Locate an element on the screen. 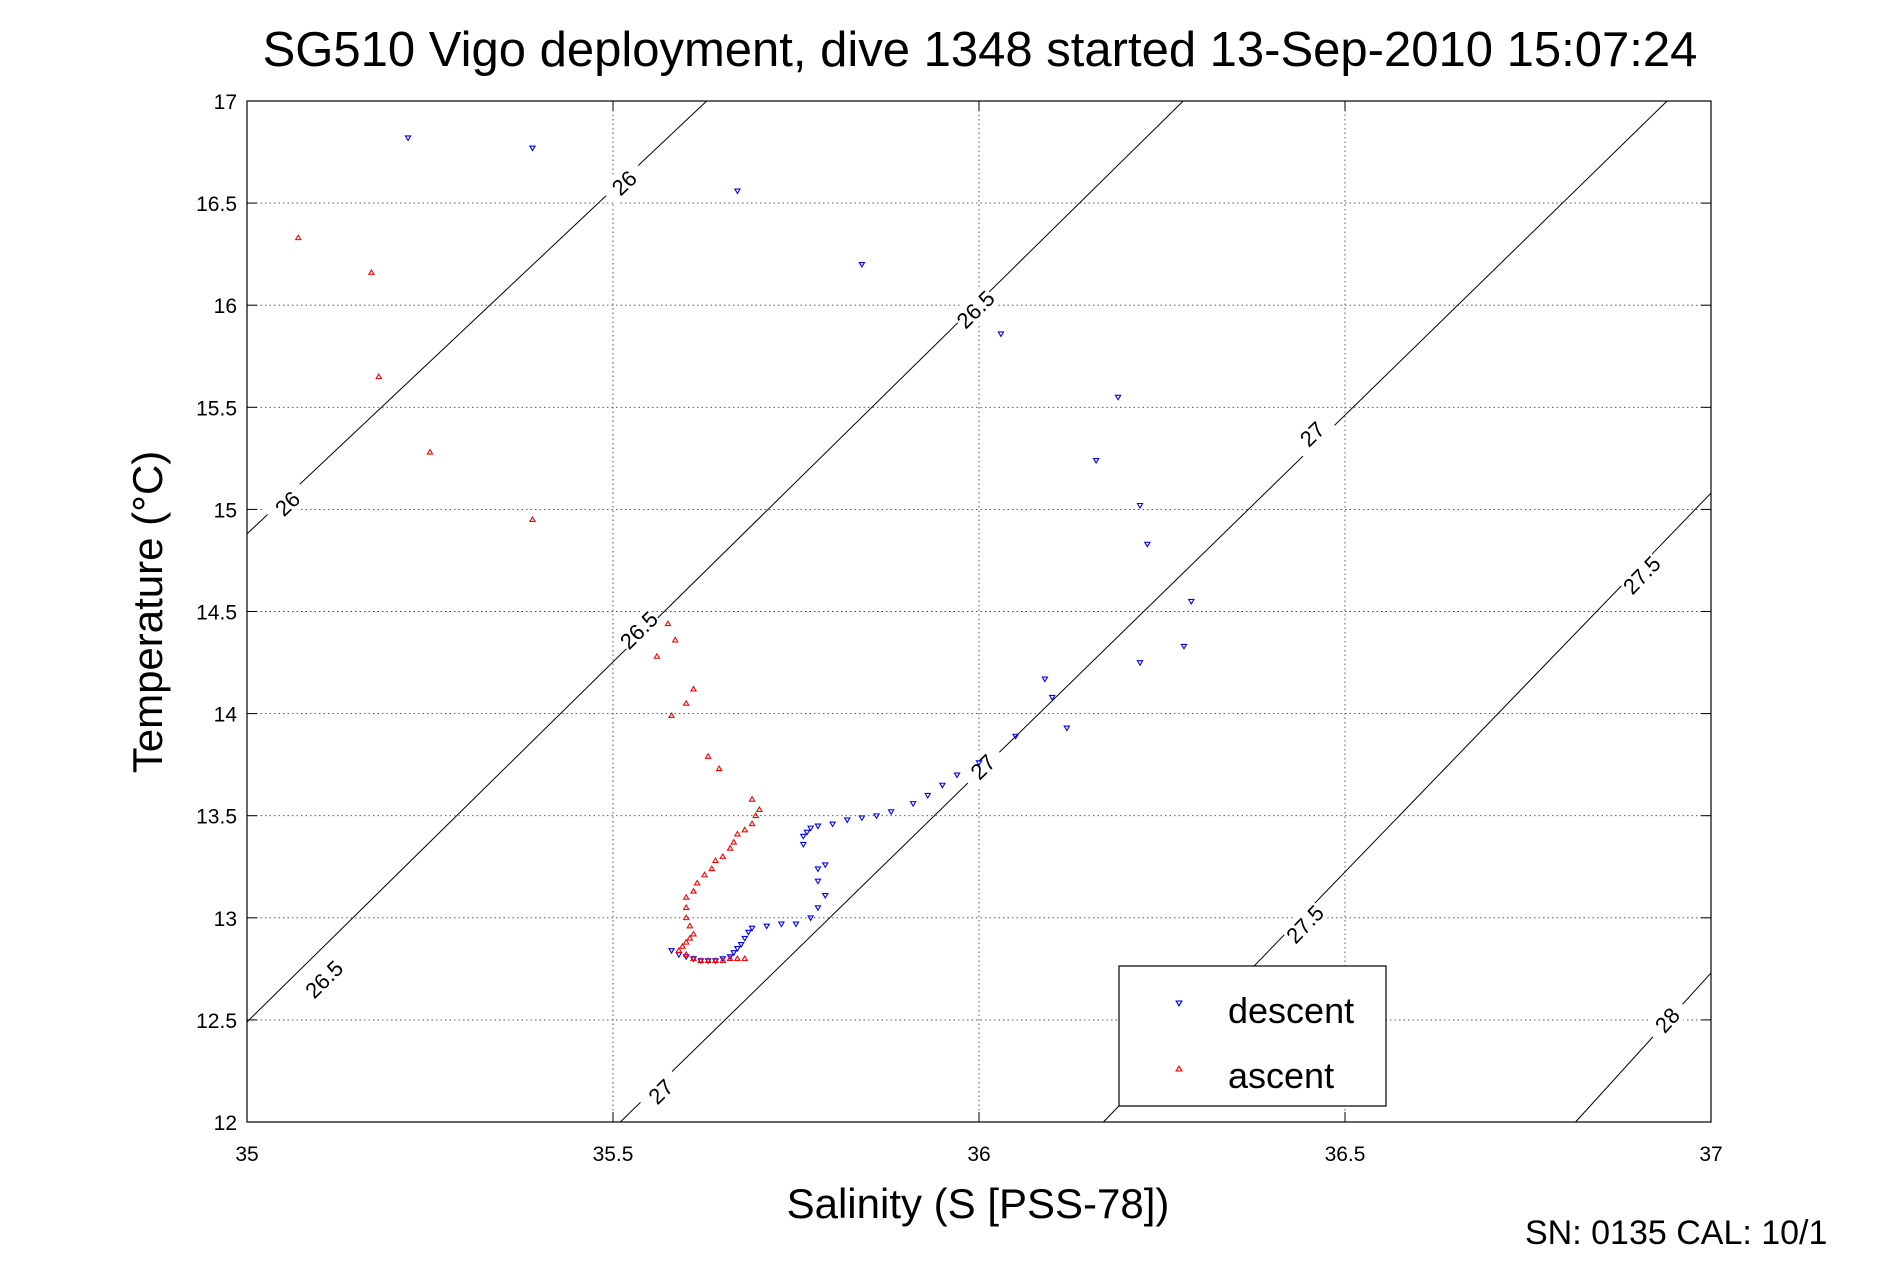  y-tick-label: 16 is located at coordinates (225, 306).